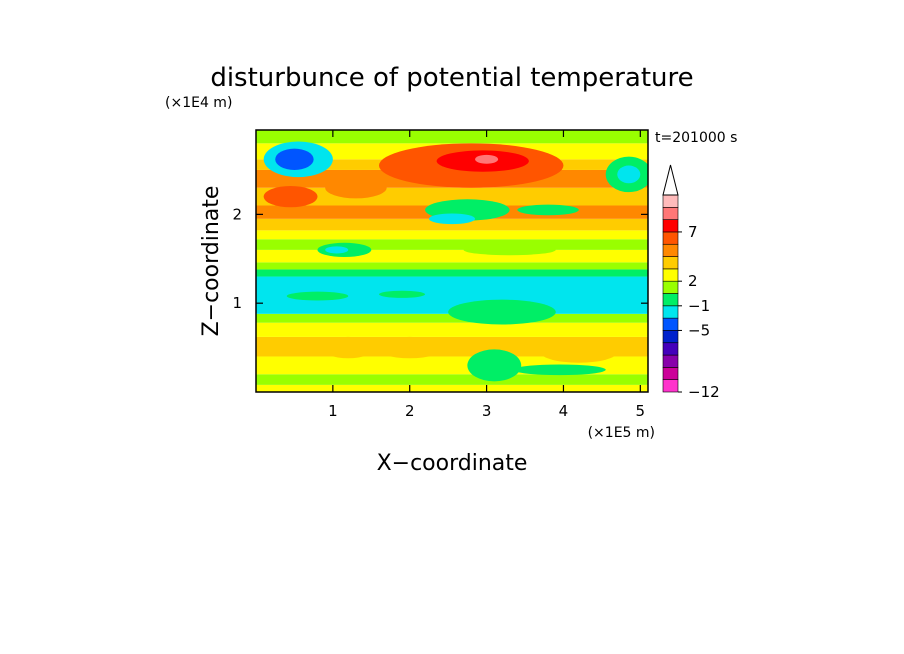 The width and height of the screenshot is (904, 654). Describe the element at coordinates (621, 433) in the screenshot. I see `x-scale-label: (×1E5 m)` at that location.